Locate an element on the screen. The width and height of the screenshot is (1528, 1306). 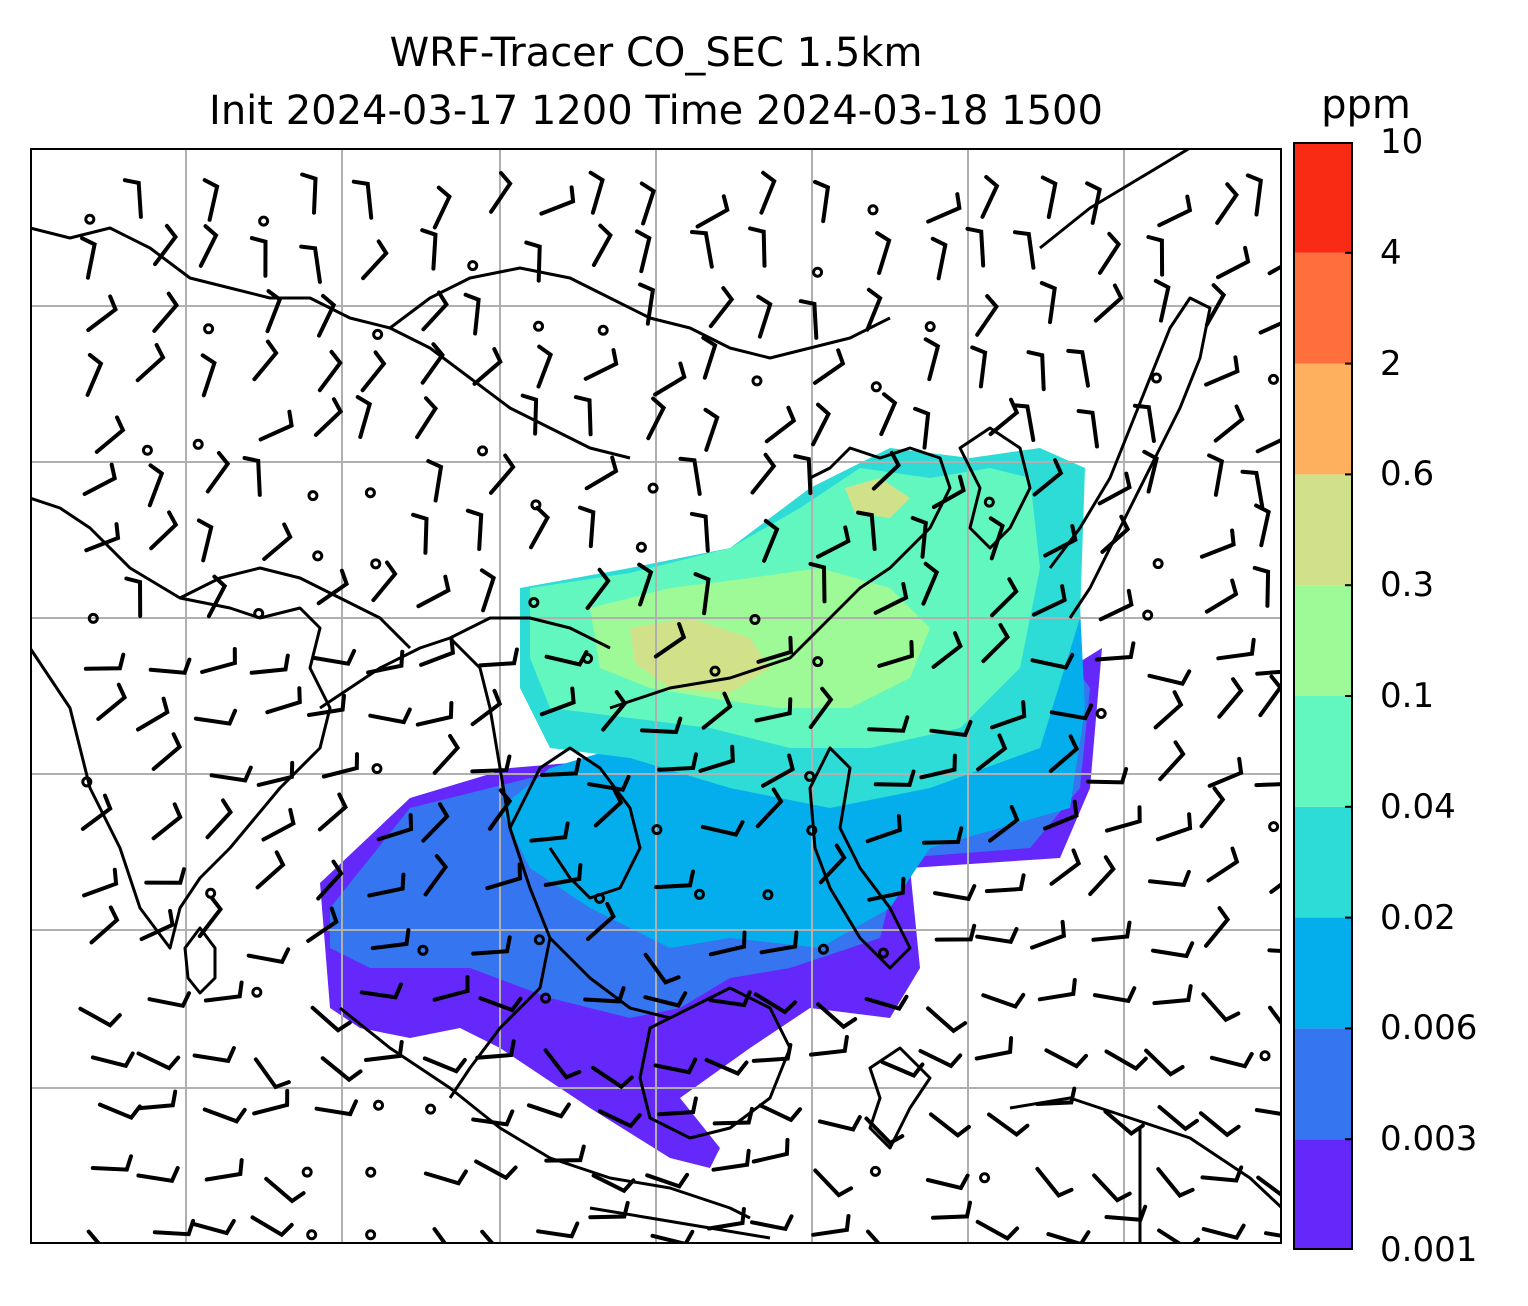
coastline-new-guinea is located at coordinates (1145, 1153).